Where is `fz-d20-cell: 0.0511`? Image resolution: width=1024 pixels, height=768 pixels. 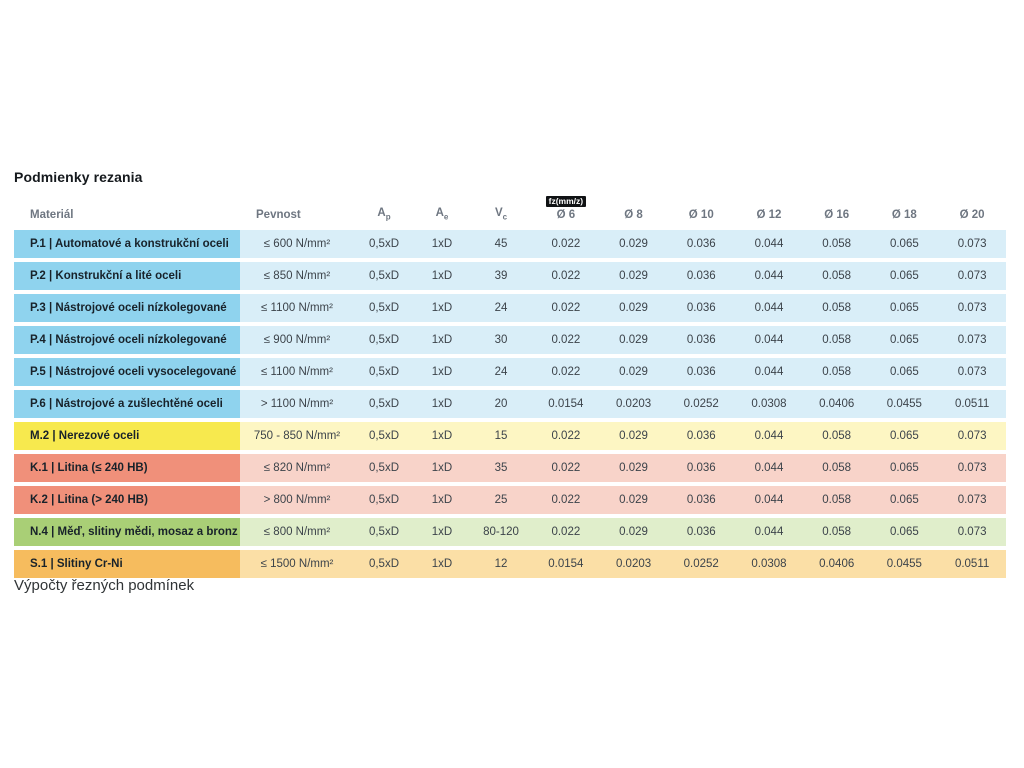
fz-d20-cell: 0.0511 is located at coordinates (972, 564).